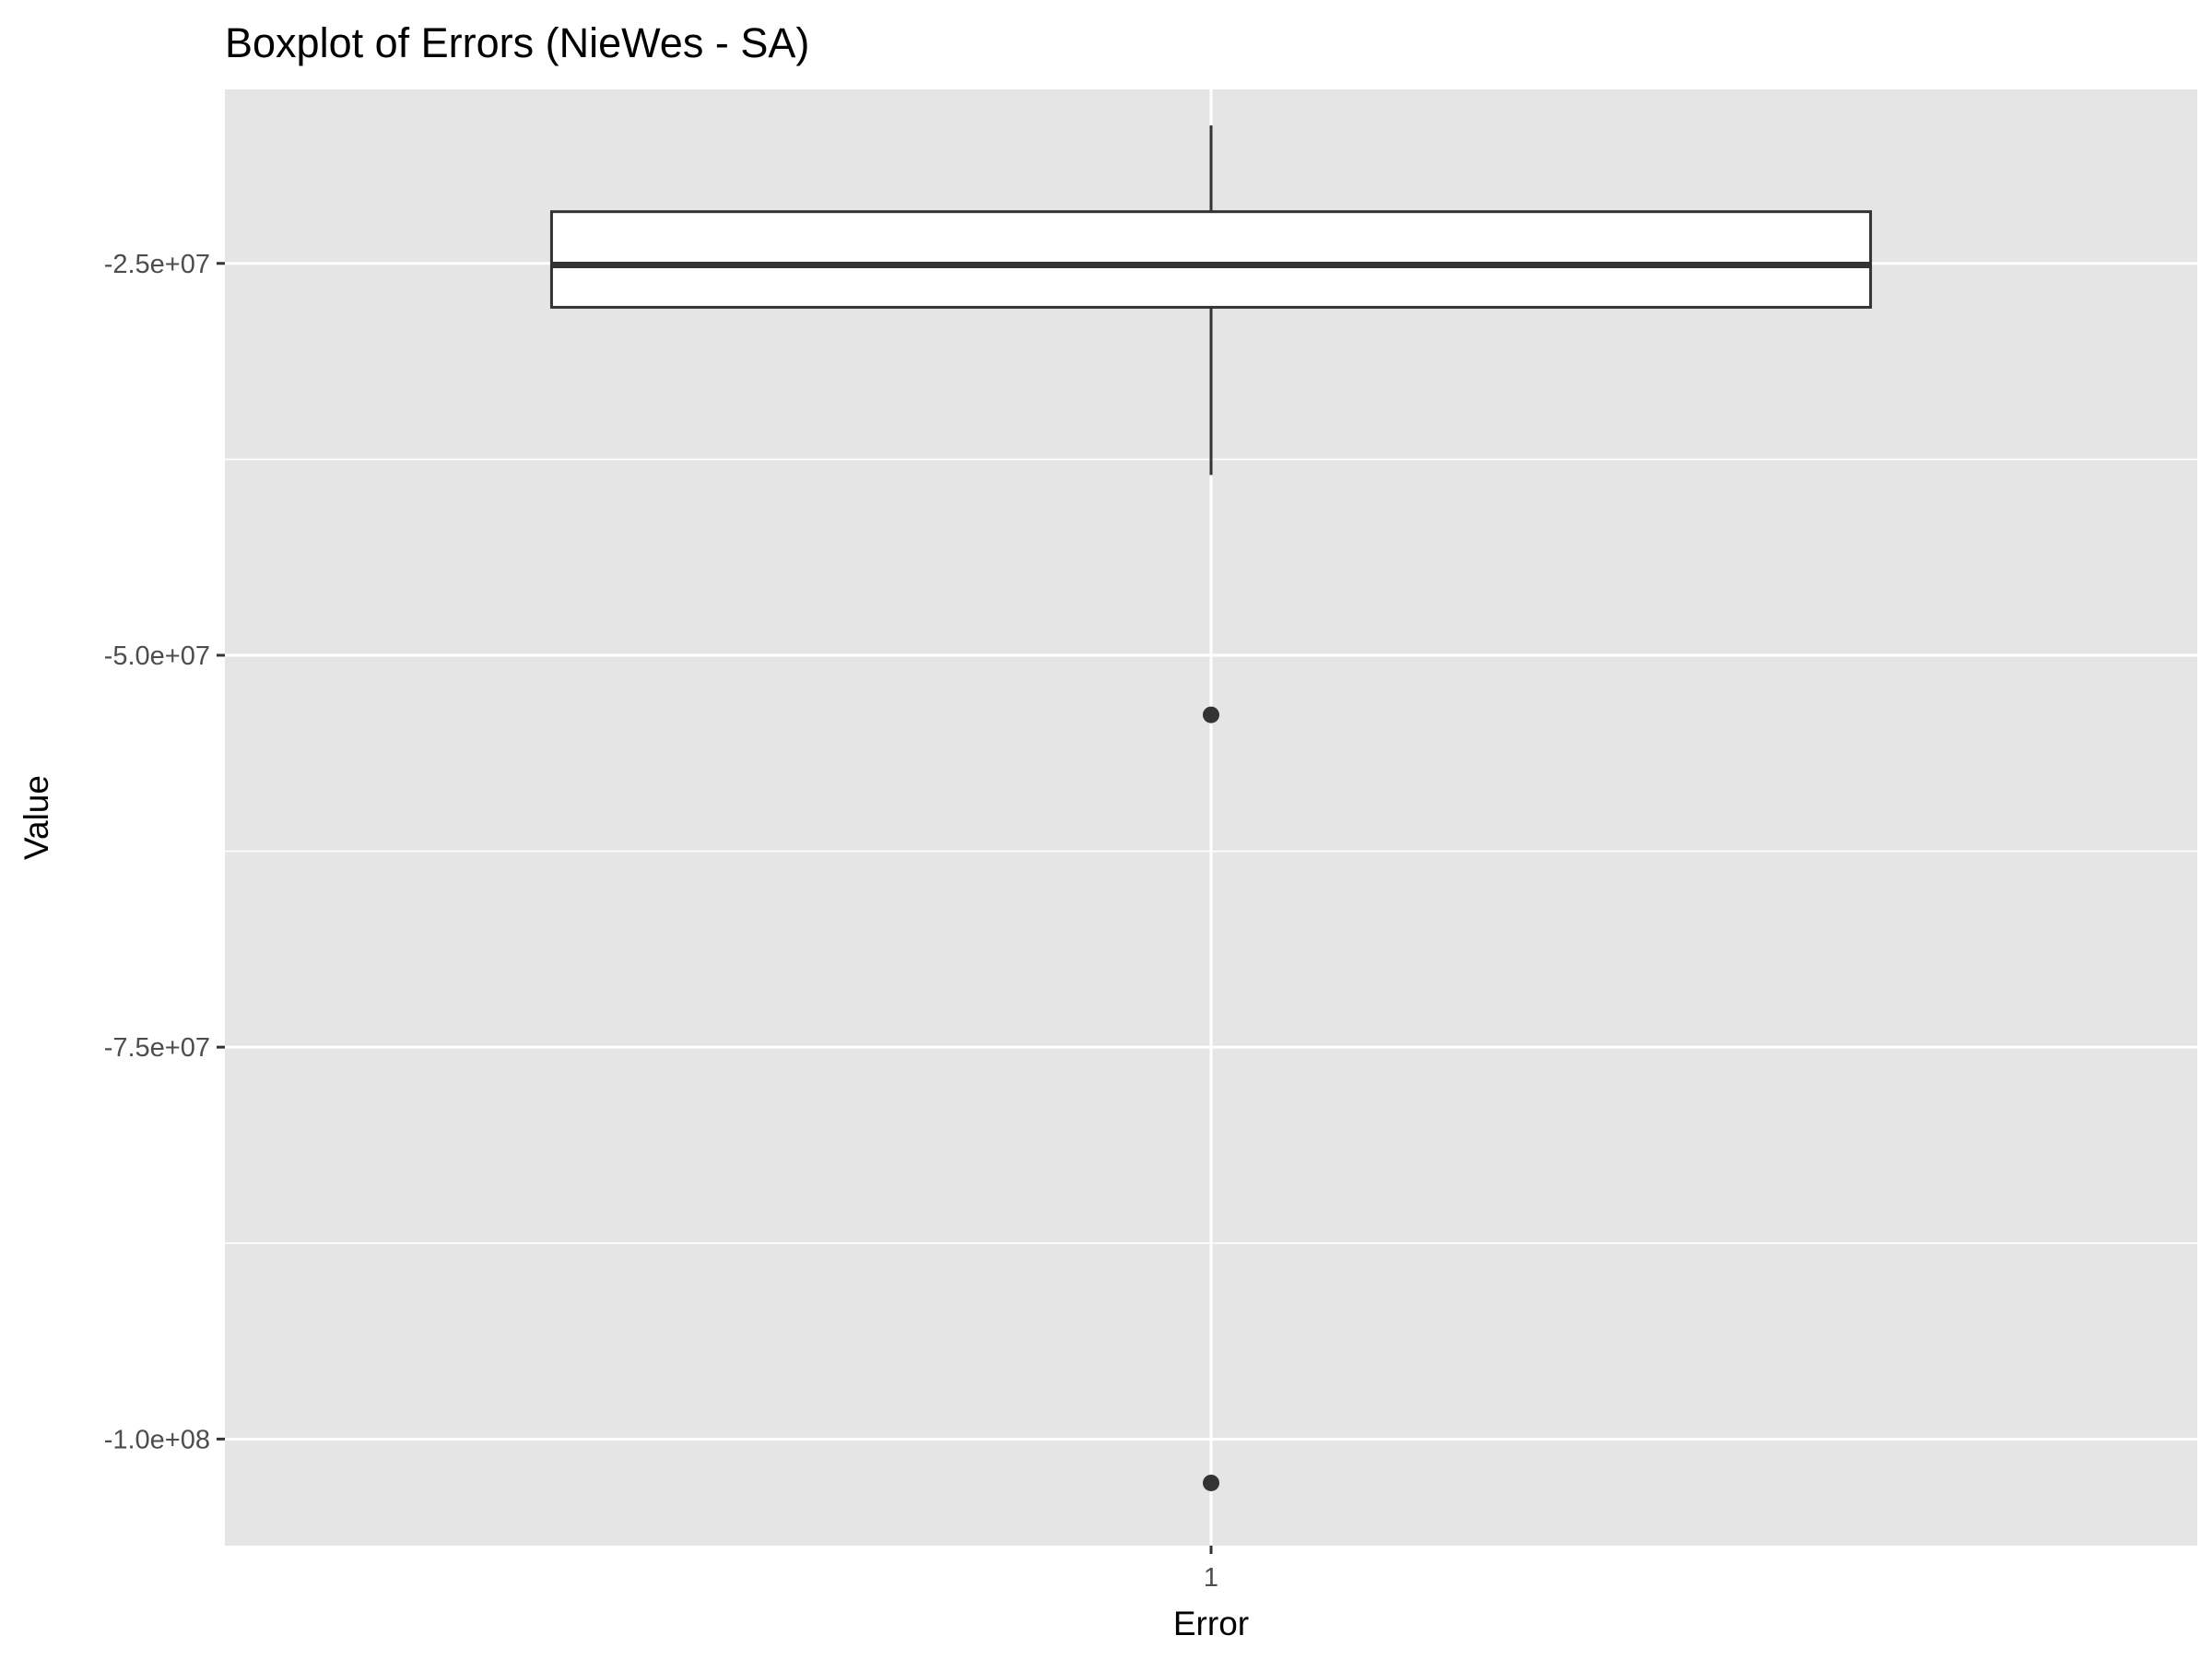  What do you see at coordinates (1211, 1578) in the screenshot?
I see `x-tick-label: 1` at bounding box center [1211, 1578].